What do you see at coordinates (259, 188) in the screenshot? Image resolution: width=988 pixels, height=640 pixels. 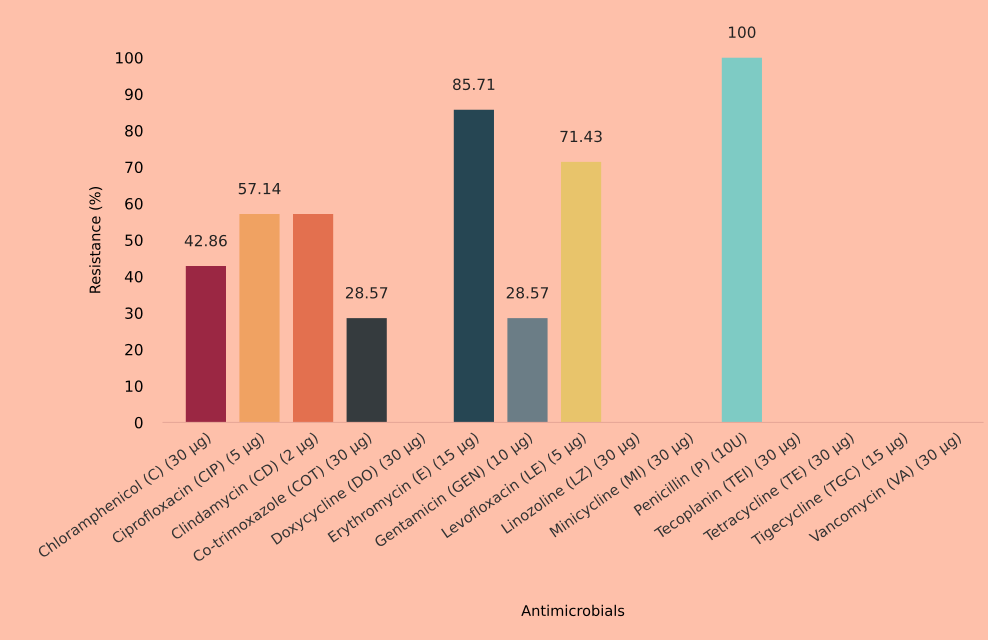 I see `data-label: 57.14` at bounding box center [259, 188].